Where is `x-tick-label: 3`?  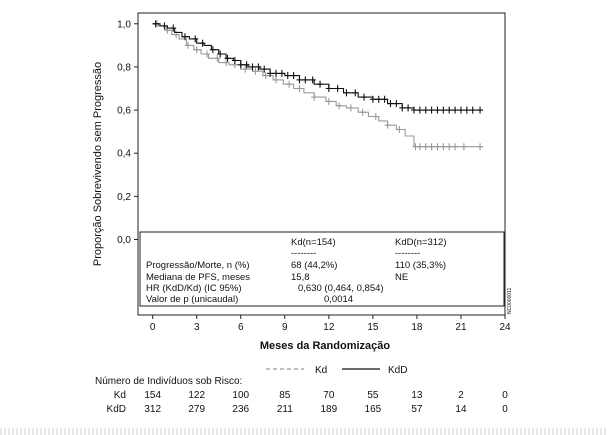
x-tick-label: 3 is located at coordinates (197, 327).